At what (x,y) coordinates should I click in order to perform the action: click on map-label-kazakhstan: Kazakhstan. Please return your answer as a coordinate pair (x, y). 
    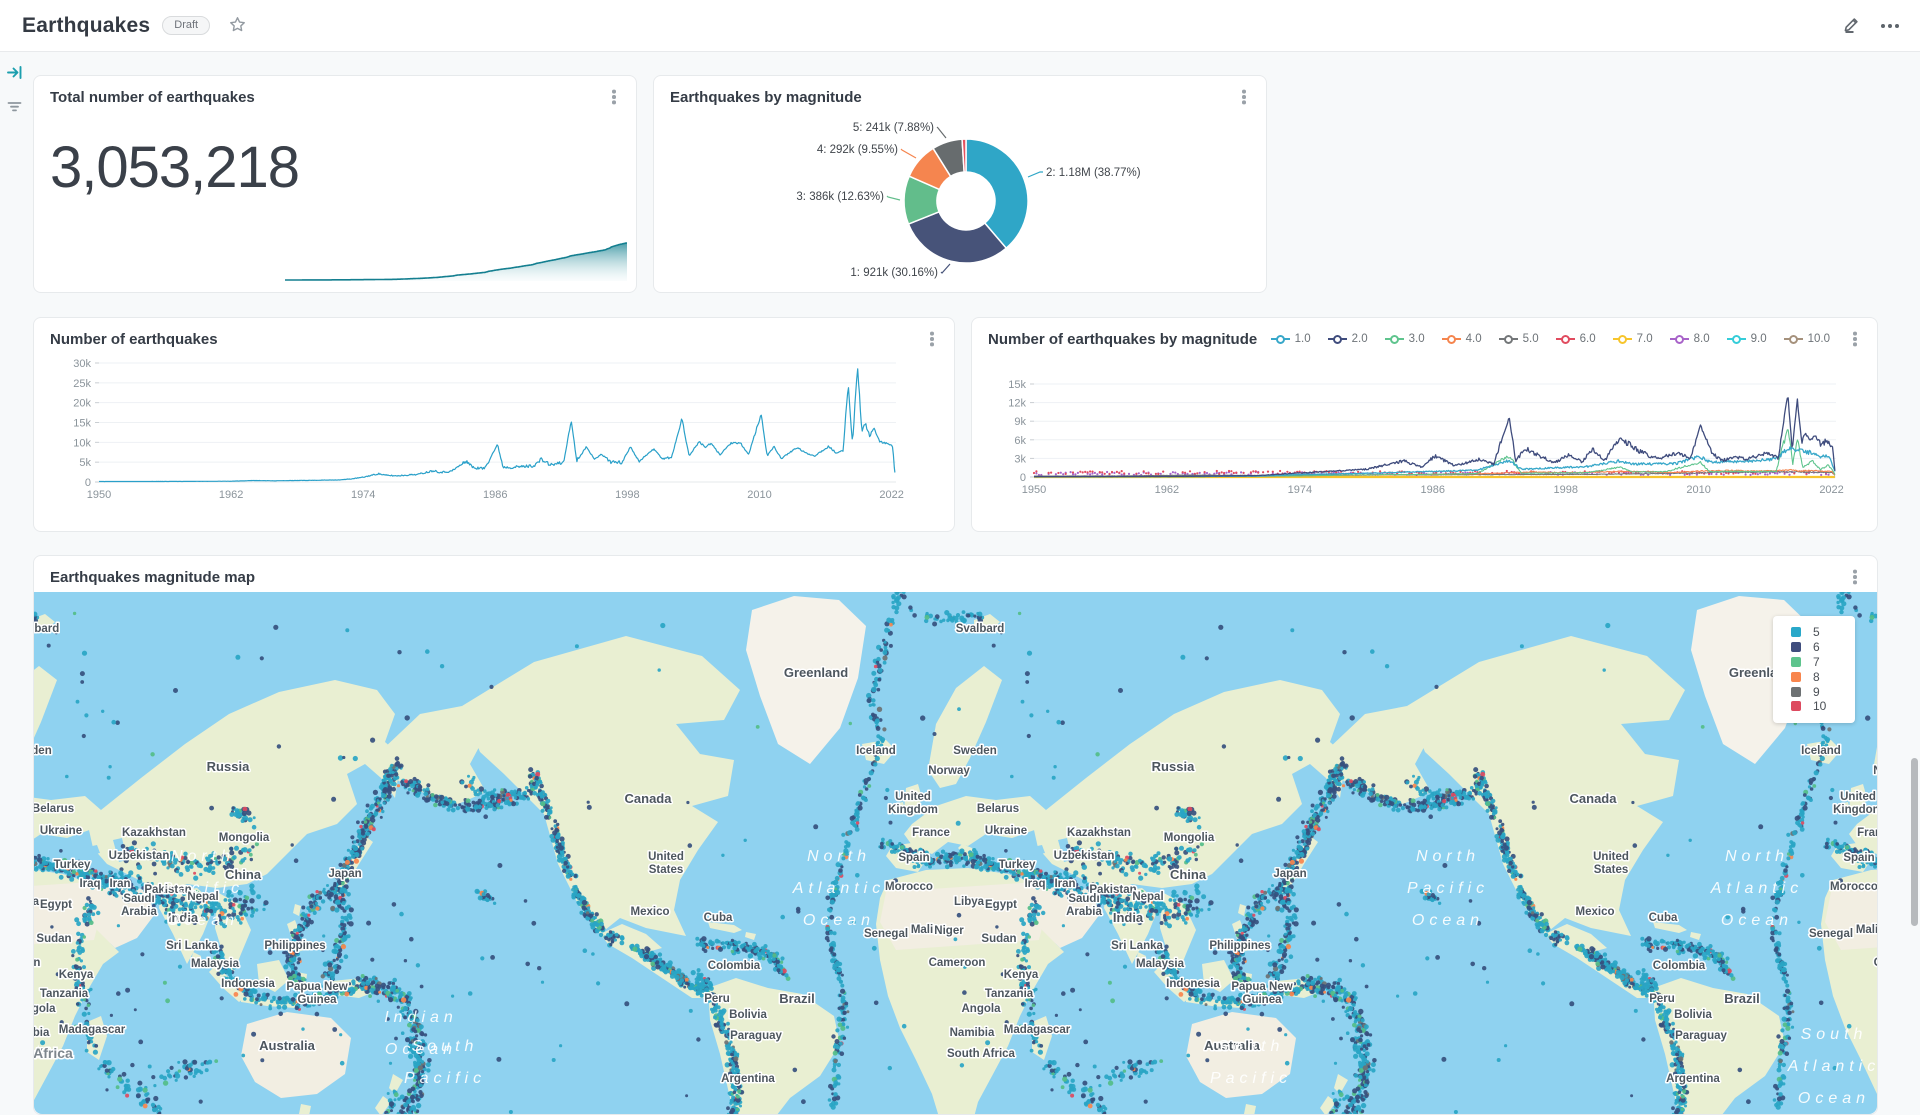
    Looking at the image, I should click on (154, 833).